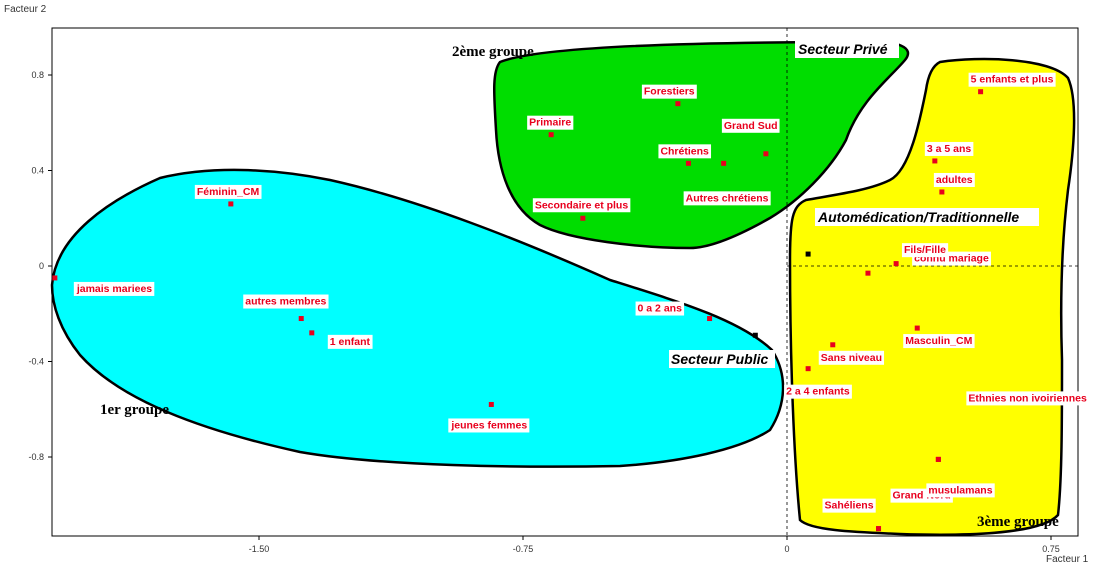 Image resolution: width=1102 pixels, height=567 pixels. What do you see at coordinates (41, 266) in the screenshot?
I see `y-tick-label: 0` at bounding box center [41, 266].